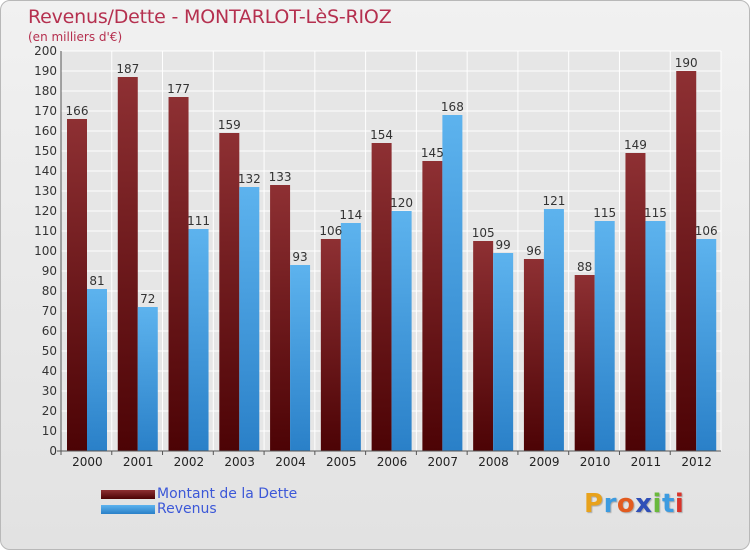  Describe the element at coordinates (610, 504) in the screenshot. I see `logo-letter: r` at that location.